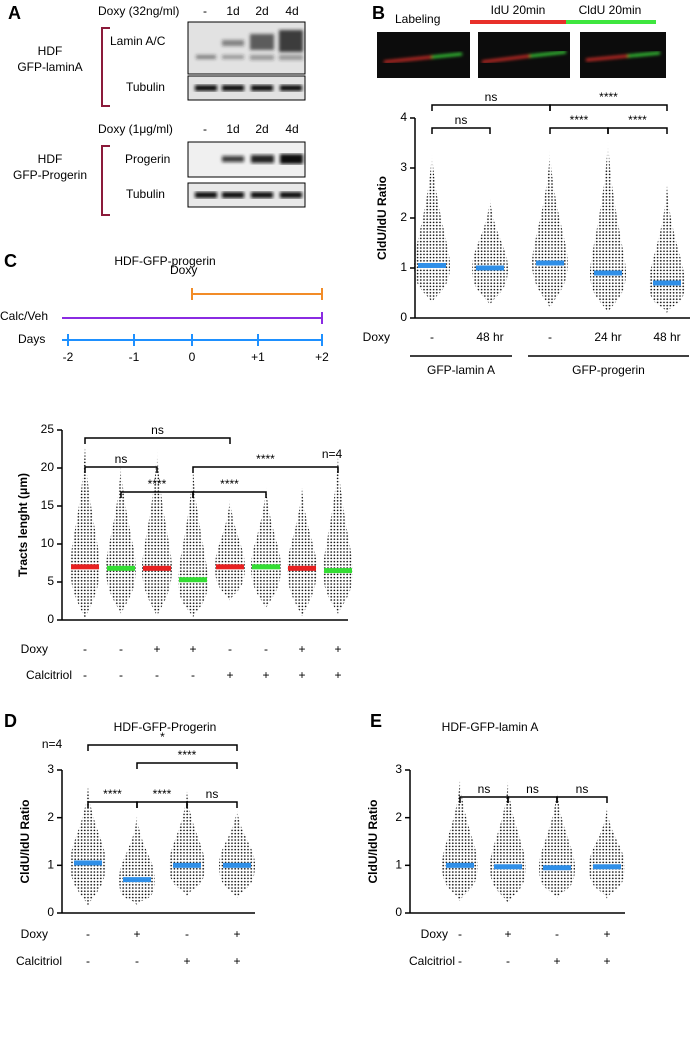 The image size is (700, 1050). What do you see at coordinates (403, 117) in the screenshot?
I see `y-tick-label: 4` at bounding box center [403, 117].